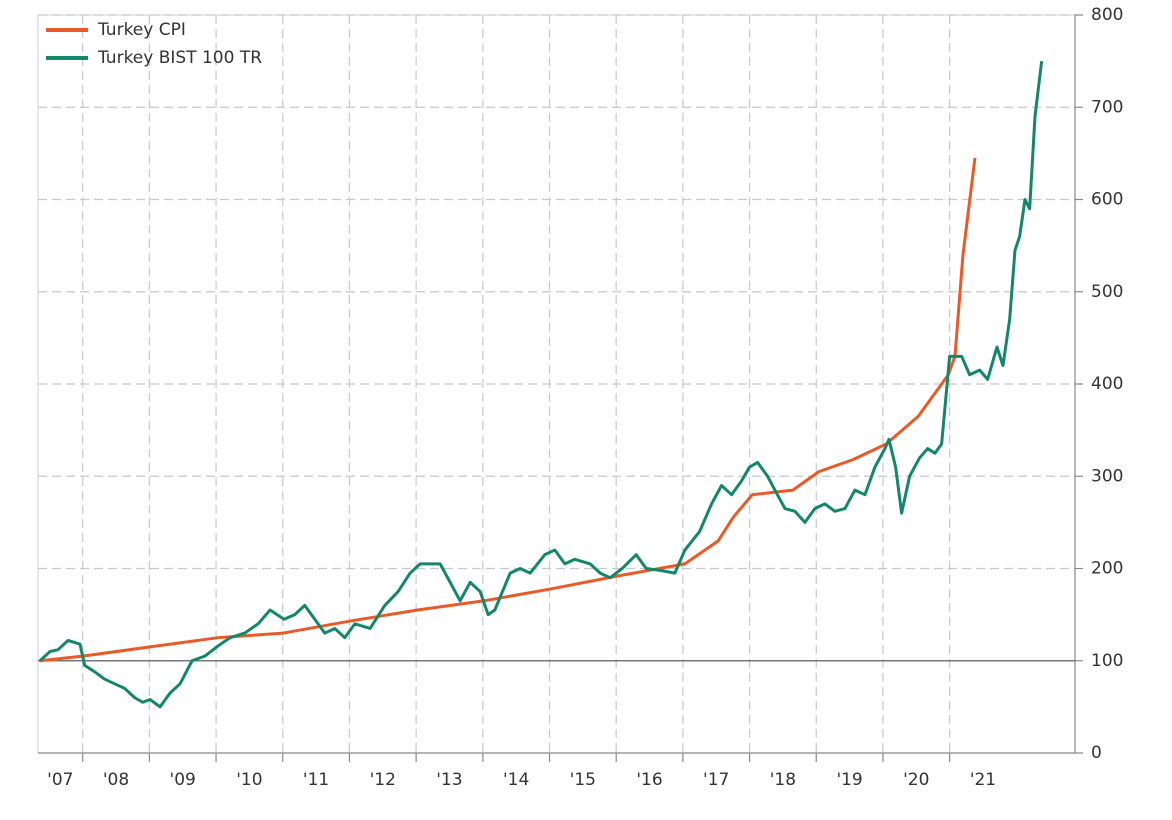 The image size is (1172, 820). Describe the element at coordinates (1107, 569) in the screenshot. I see `y-tick-label: 200` at that location.